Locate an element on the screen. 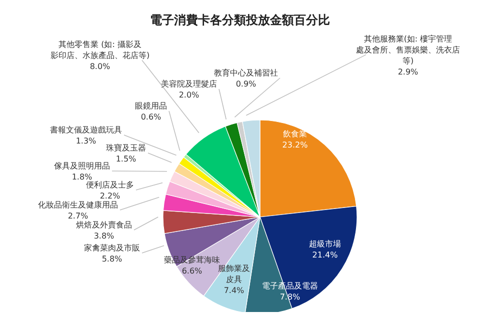  data-label: 0.9% is located at coordinates (246, 84).